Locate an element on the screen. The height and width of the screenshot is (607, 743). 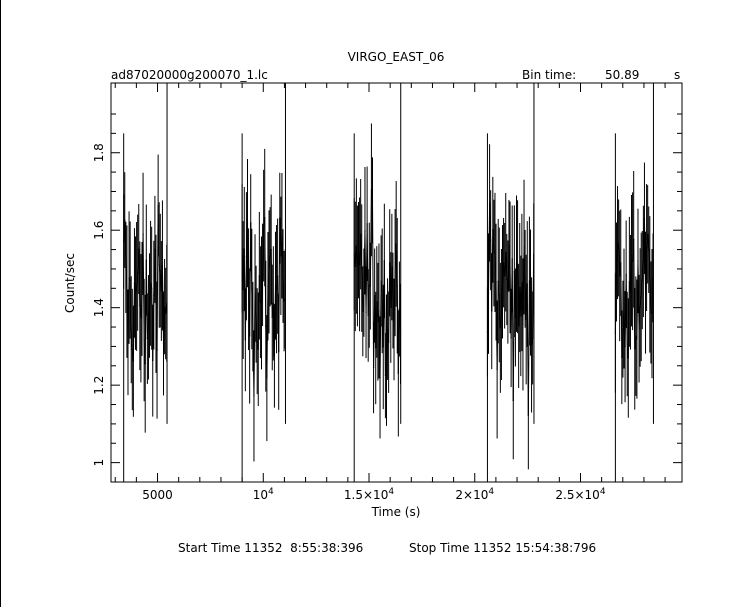
window-edge is located at coordinates (0, 303).